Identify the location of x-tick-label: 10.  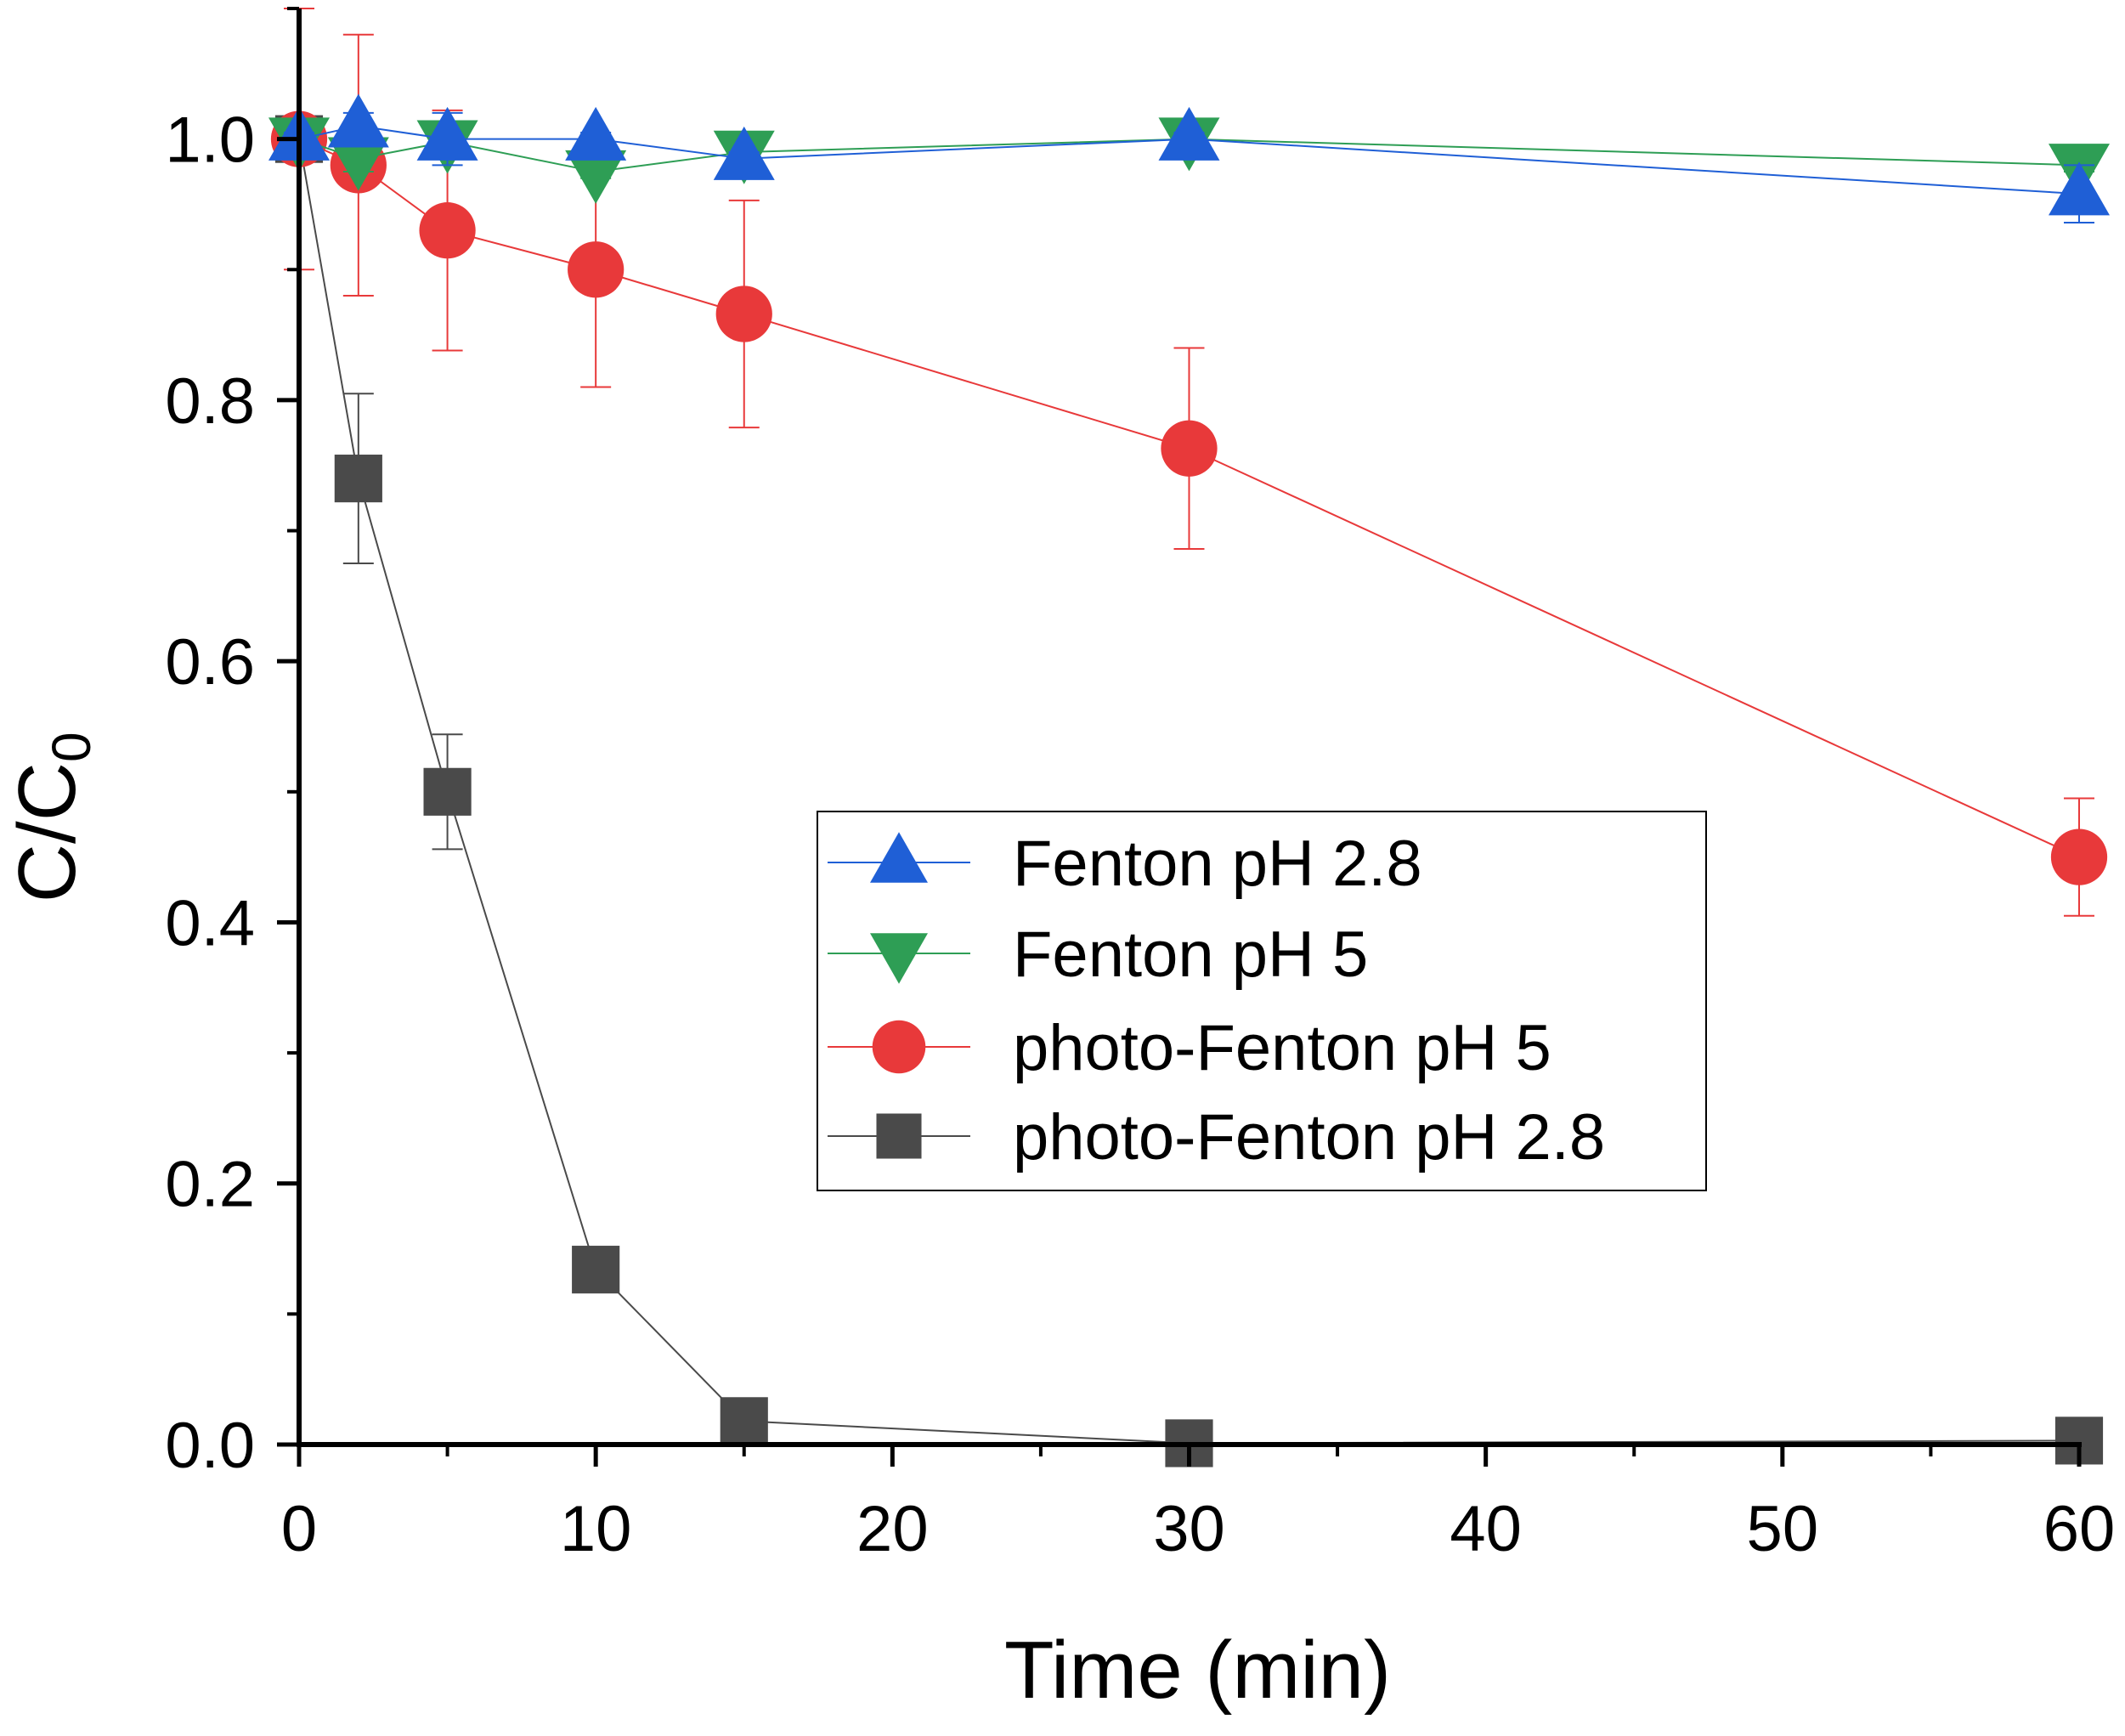
(596, 1529).